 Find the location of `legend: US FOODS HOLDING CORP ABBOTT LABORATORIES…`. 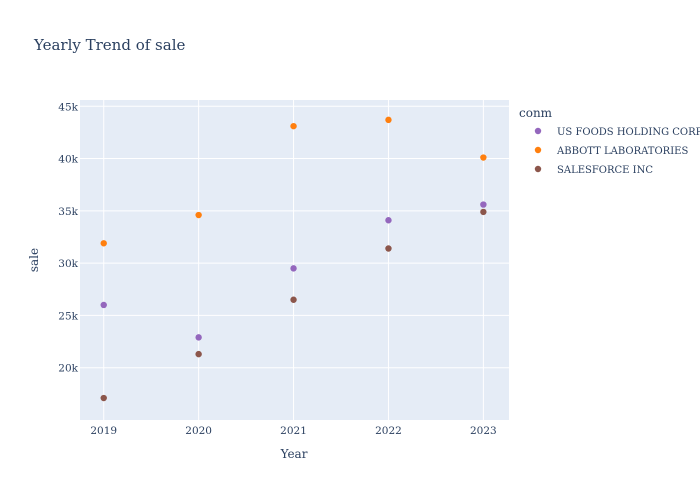

legend: US FOODS HOLDING CORP ABBOTT LABORATORIES… is located at coordinates (617, 151).